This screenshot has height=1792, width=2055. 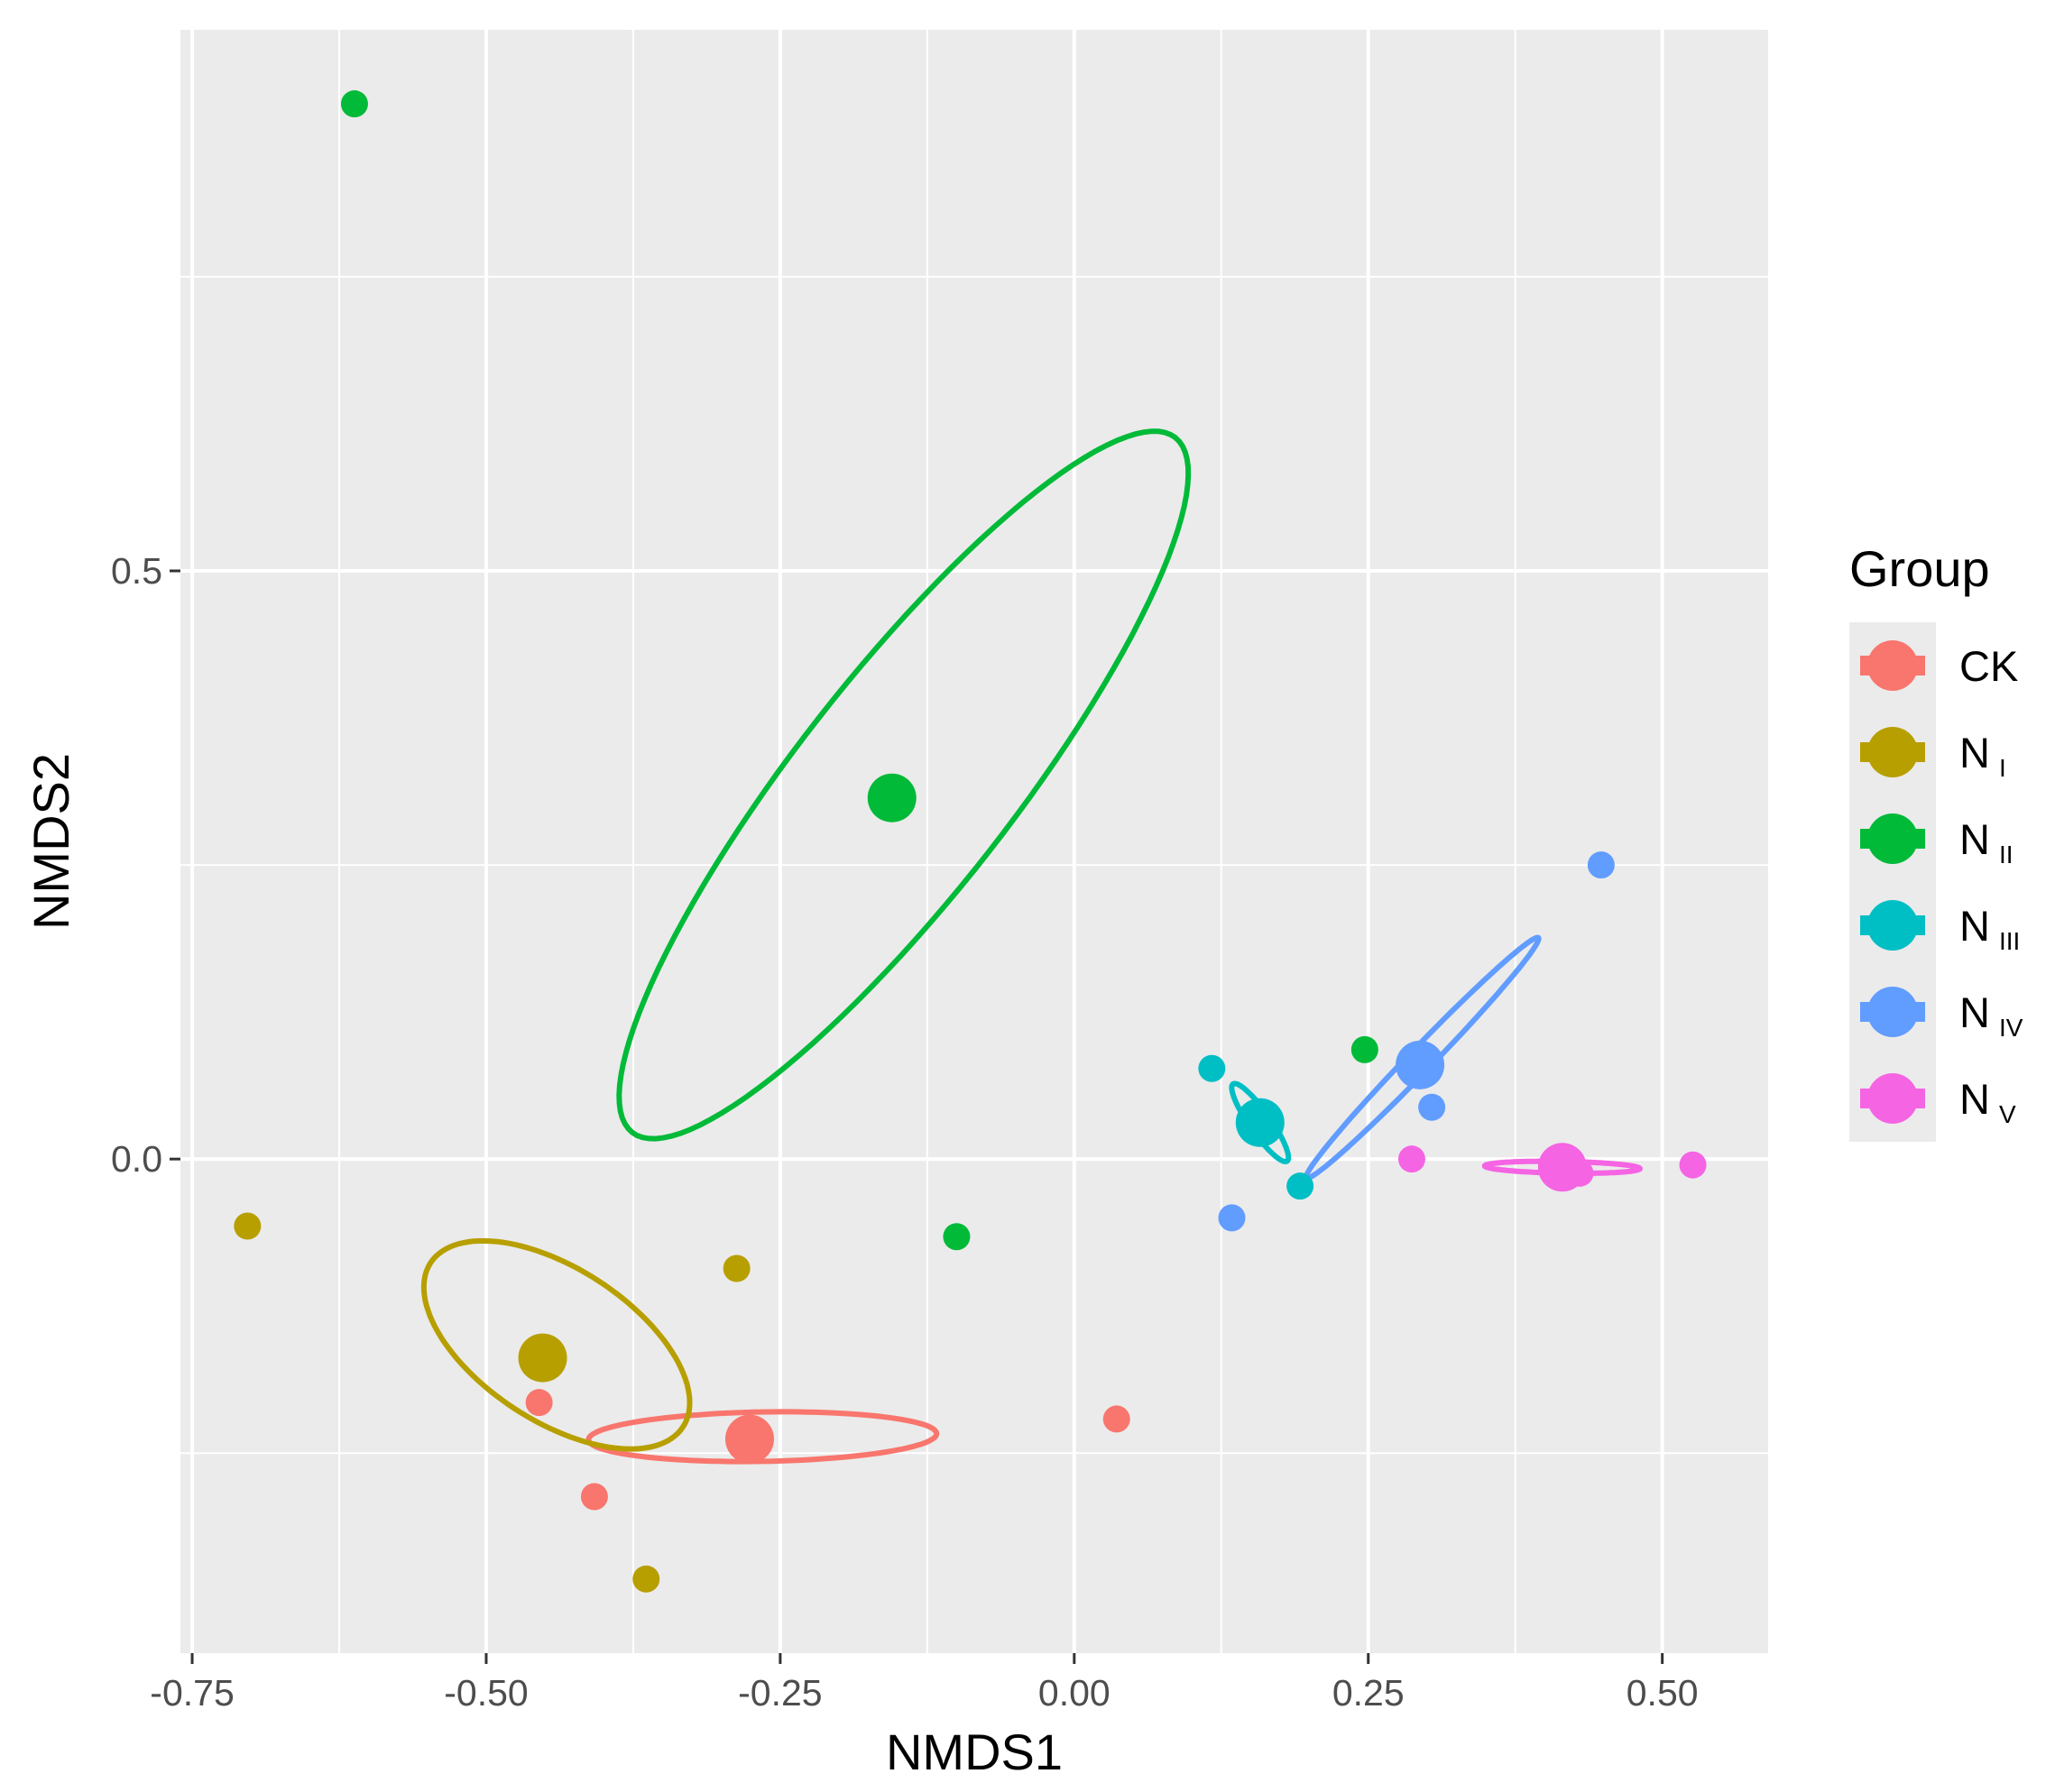 I want to click on legend: Group CK N I N II N III N IV N V, so click(x=1936, y=841).